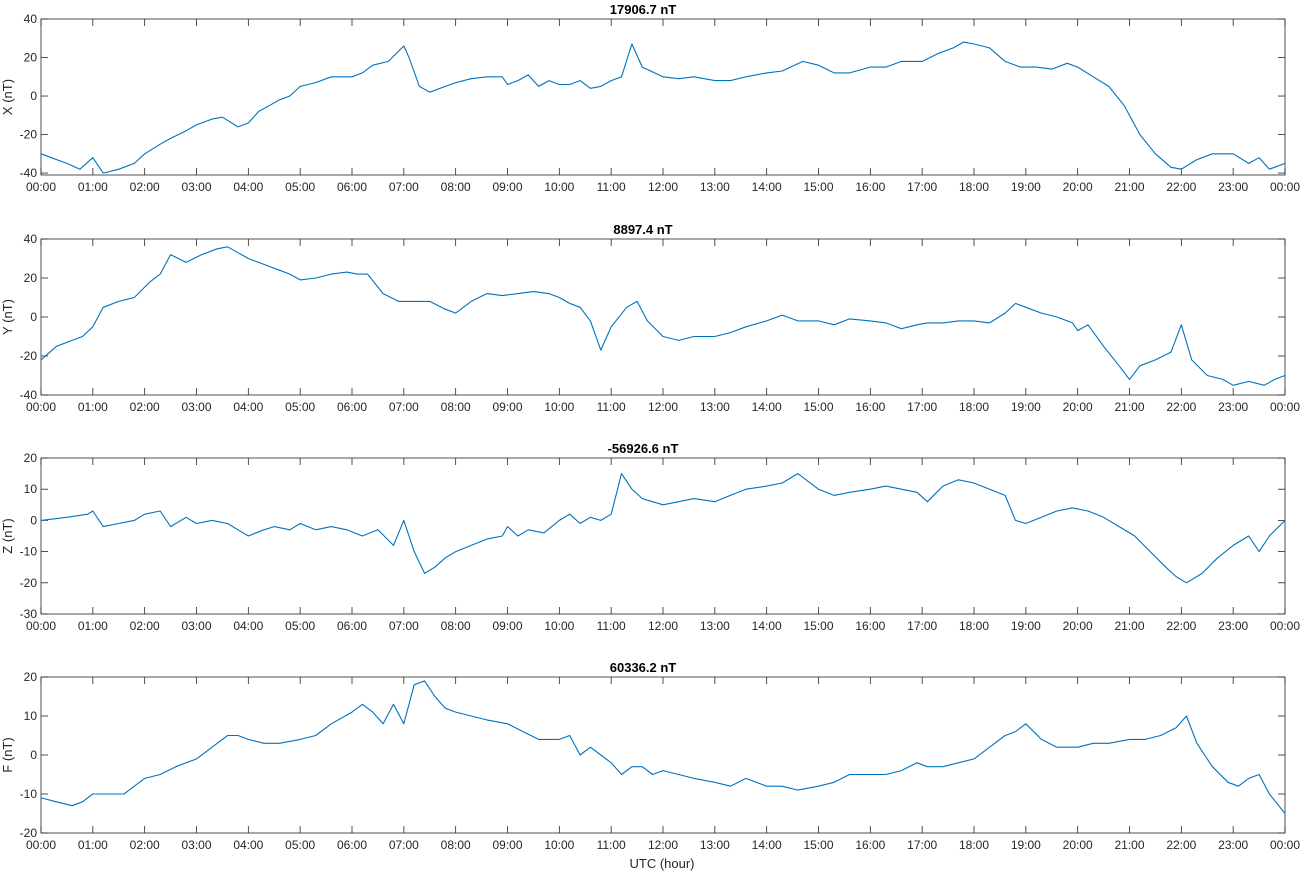 The width and height of the screenshot is (1307, 872). What do you see at coordinates (7, 754) in the screenshot?
I see `panel-f-ylabel: F (nT)` at bounding box center [7, 754].